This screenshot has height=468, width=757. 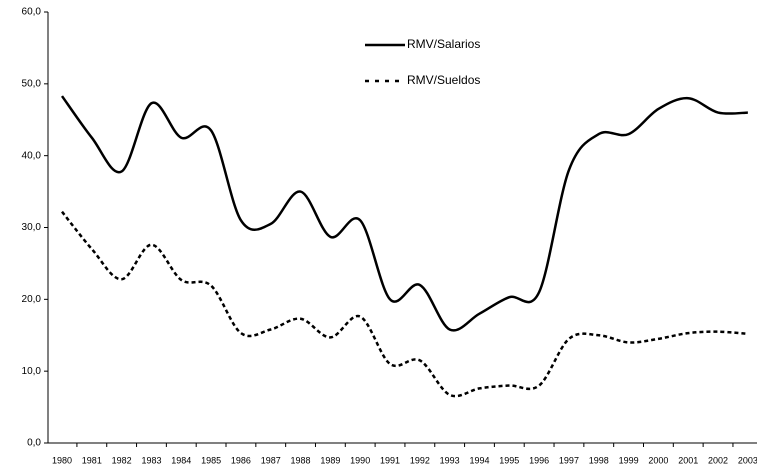 I want to click on x-tick-label: 1981, so click(x=92, y=460).